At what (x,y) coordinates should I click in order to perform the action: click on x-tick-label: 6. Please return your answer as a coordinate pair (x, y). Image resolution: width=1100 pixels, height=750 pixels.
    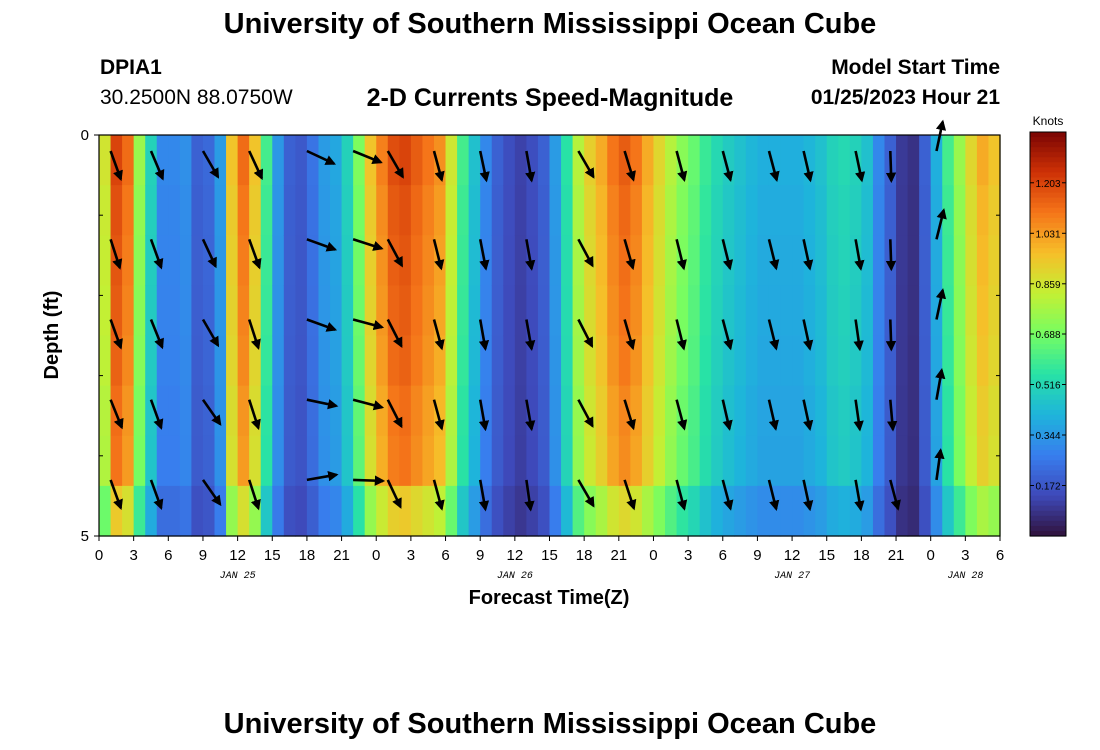
    Looking at the image, I should click on (1000, 555).